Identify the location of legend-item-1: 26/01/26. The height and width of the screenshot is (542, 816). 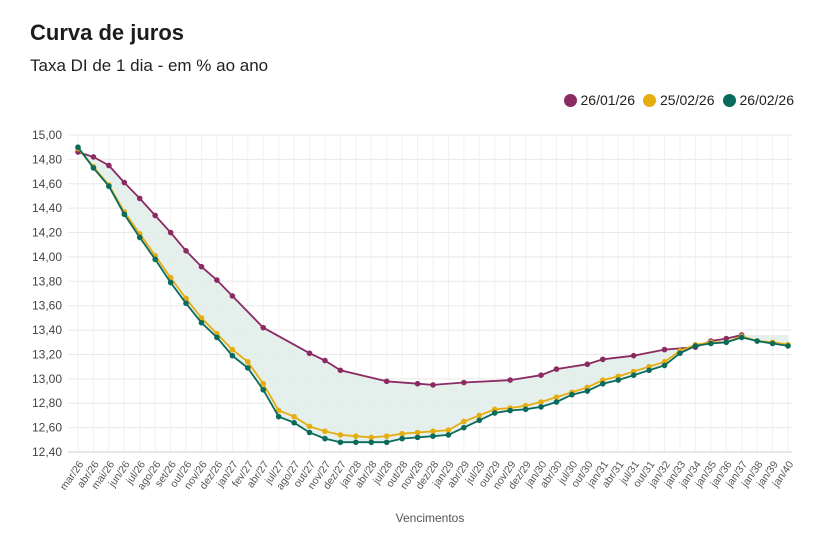
(599, 100).